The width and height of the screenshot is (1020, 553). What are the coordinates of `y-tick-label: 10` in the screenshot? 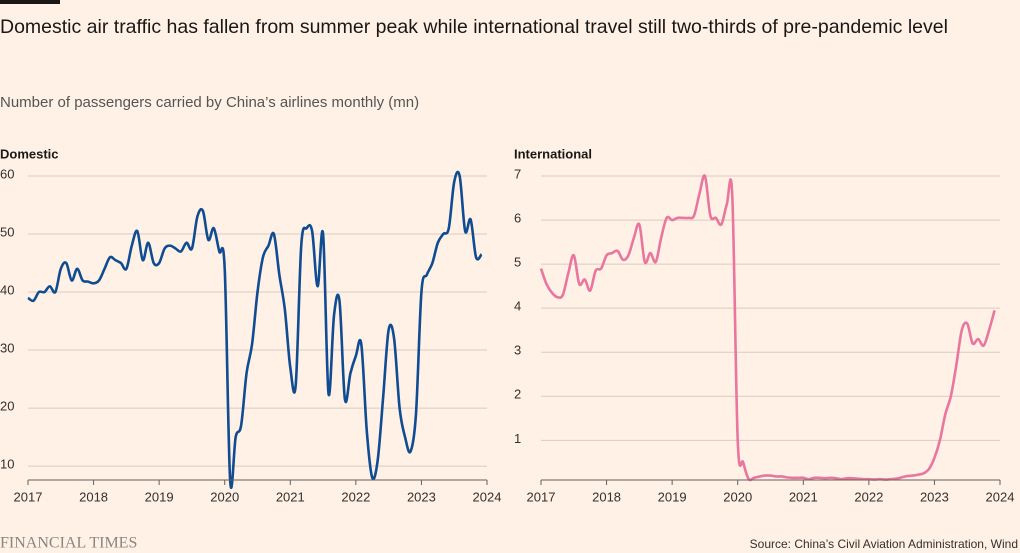 It's located at (7, 464).